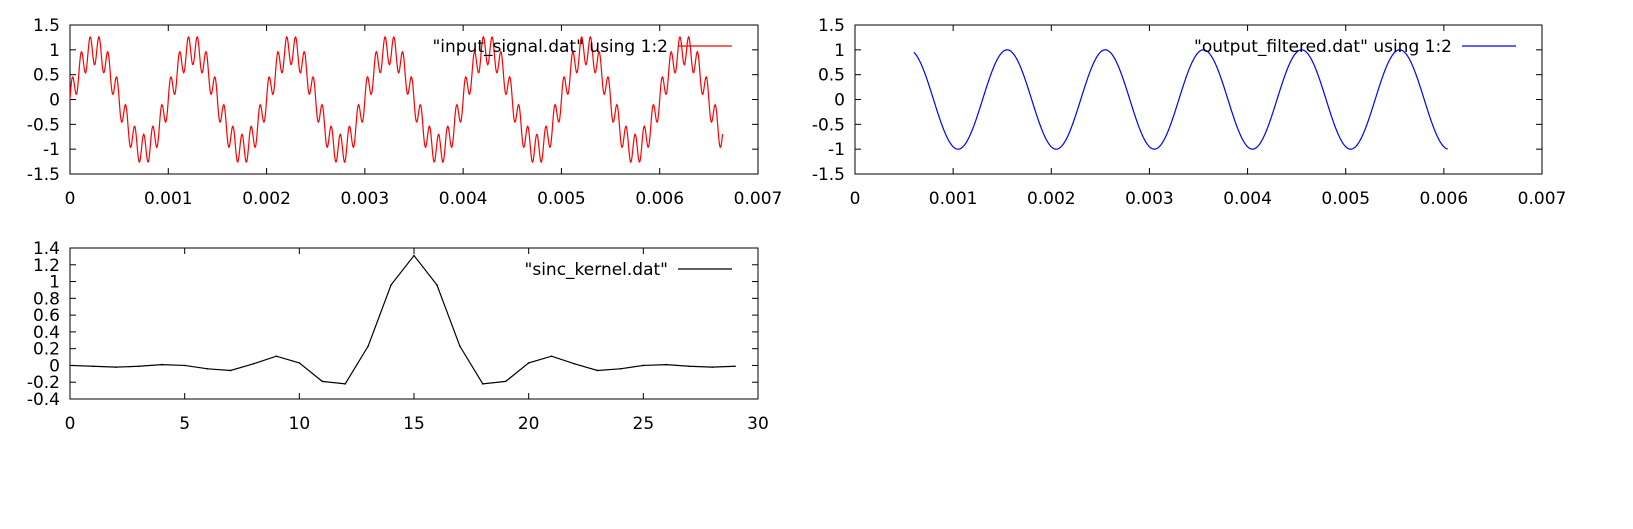 The height and width of the screenshot is (529, 1633). I want to click on y-tick-label: 0.4, so click(46, 333).